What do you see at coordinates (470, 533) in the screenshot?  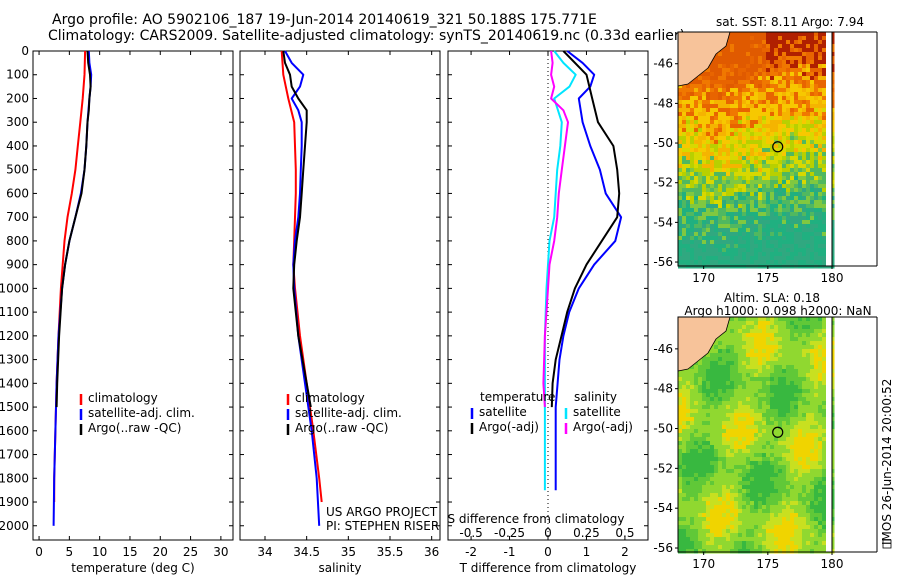 I see `s-diff-tick-label: -0.5` at bounding box center [470, 533].